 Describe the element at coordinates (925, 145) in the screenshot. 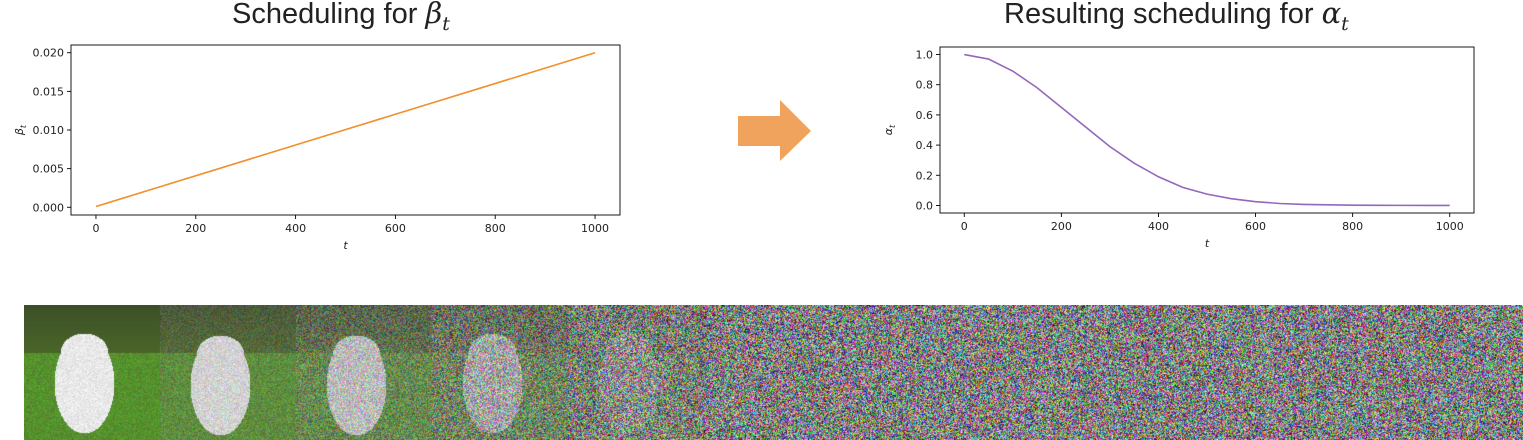

I see `alpha-y-tick-label: 0.4` at that location.